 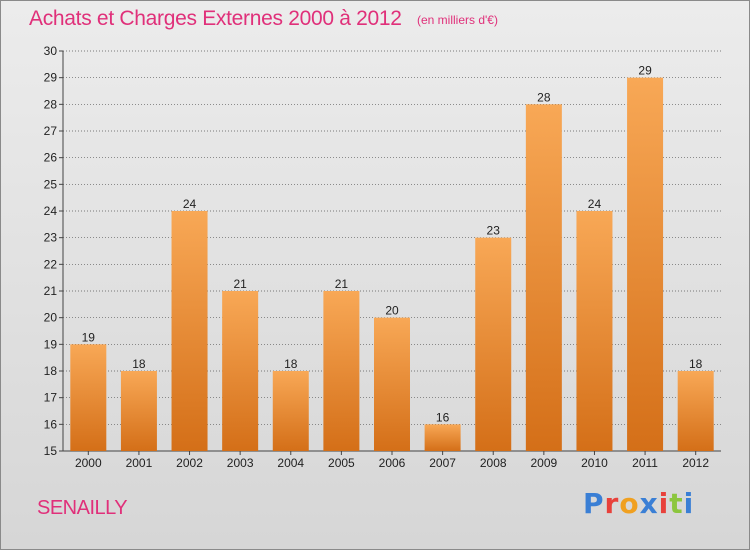 I want to click on logo-letter: x, so click(x=649, y=503).